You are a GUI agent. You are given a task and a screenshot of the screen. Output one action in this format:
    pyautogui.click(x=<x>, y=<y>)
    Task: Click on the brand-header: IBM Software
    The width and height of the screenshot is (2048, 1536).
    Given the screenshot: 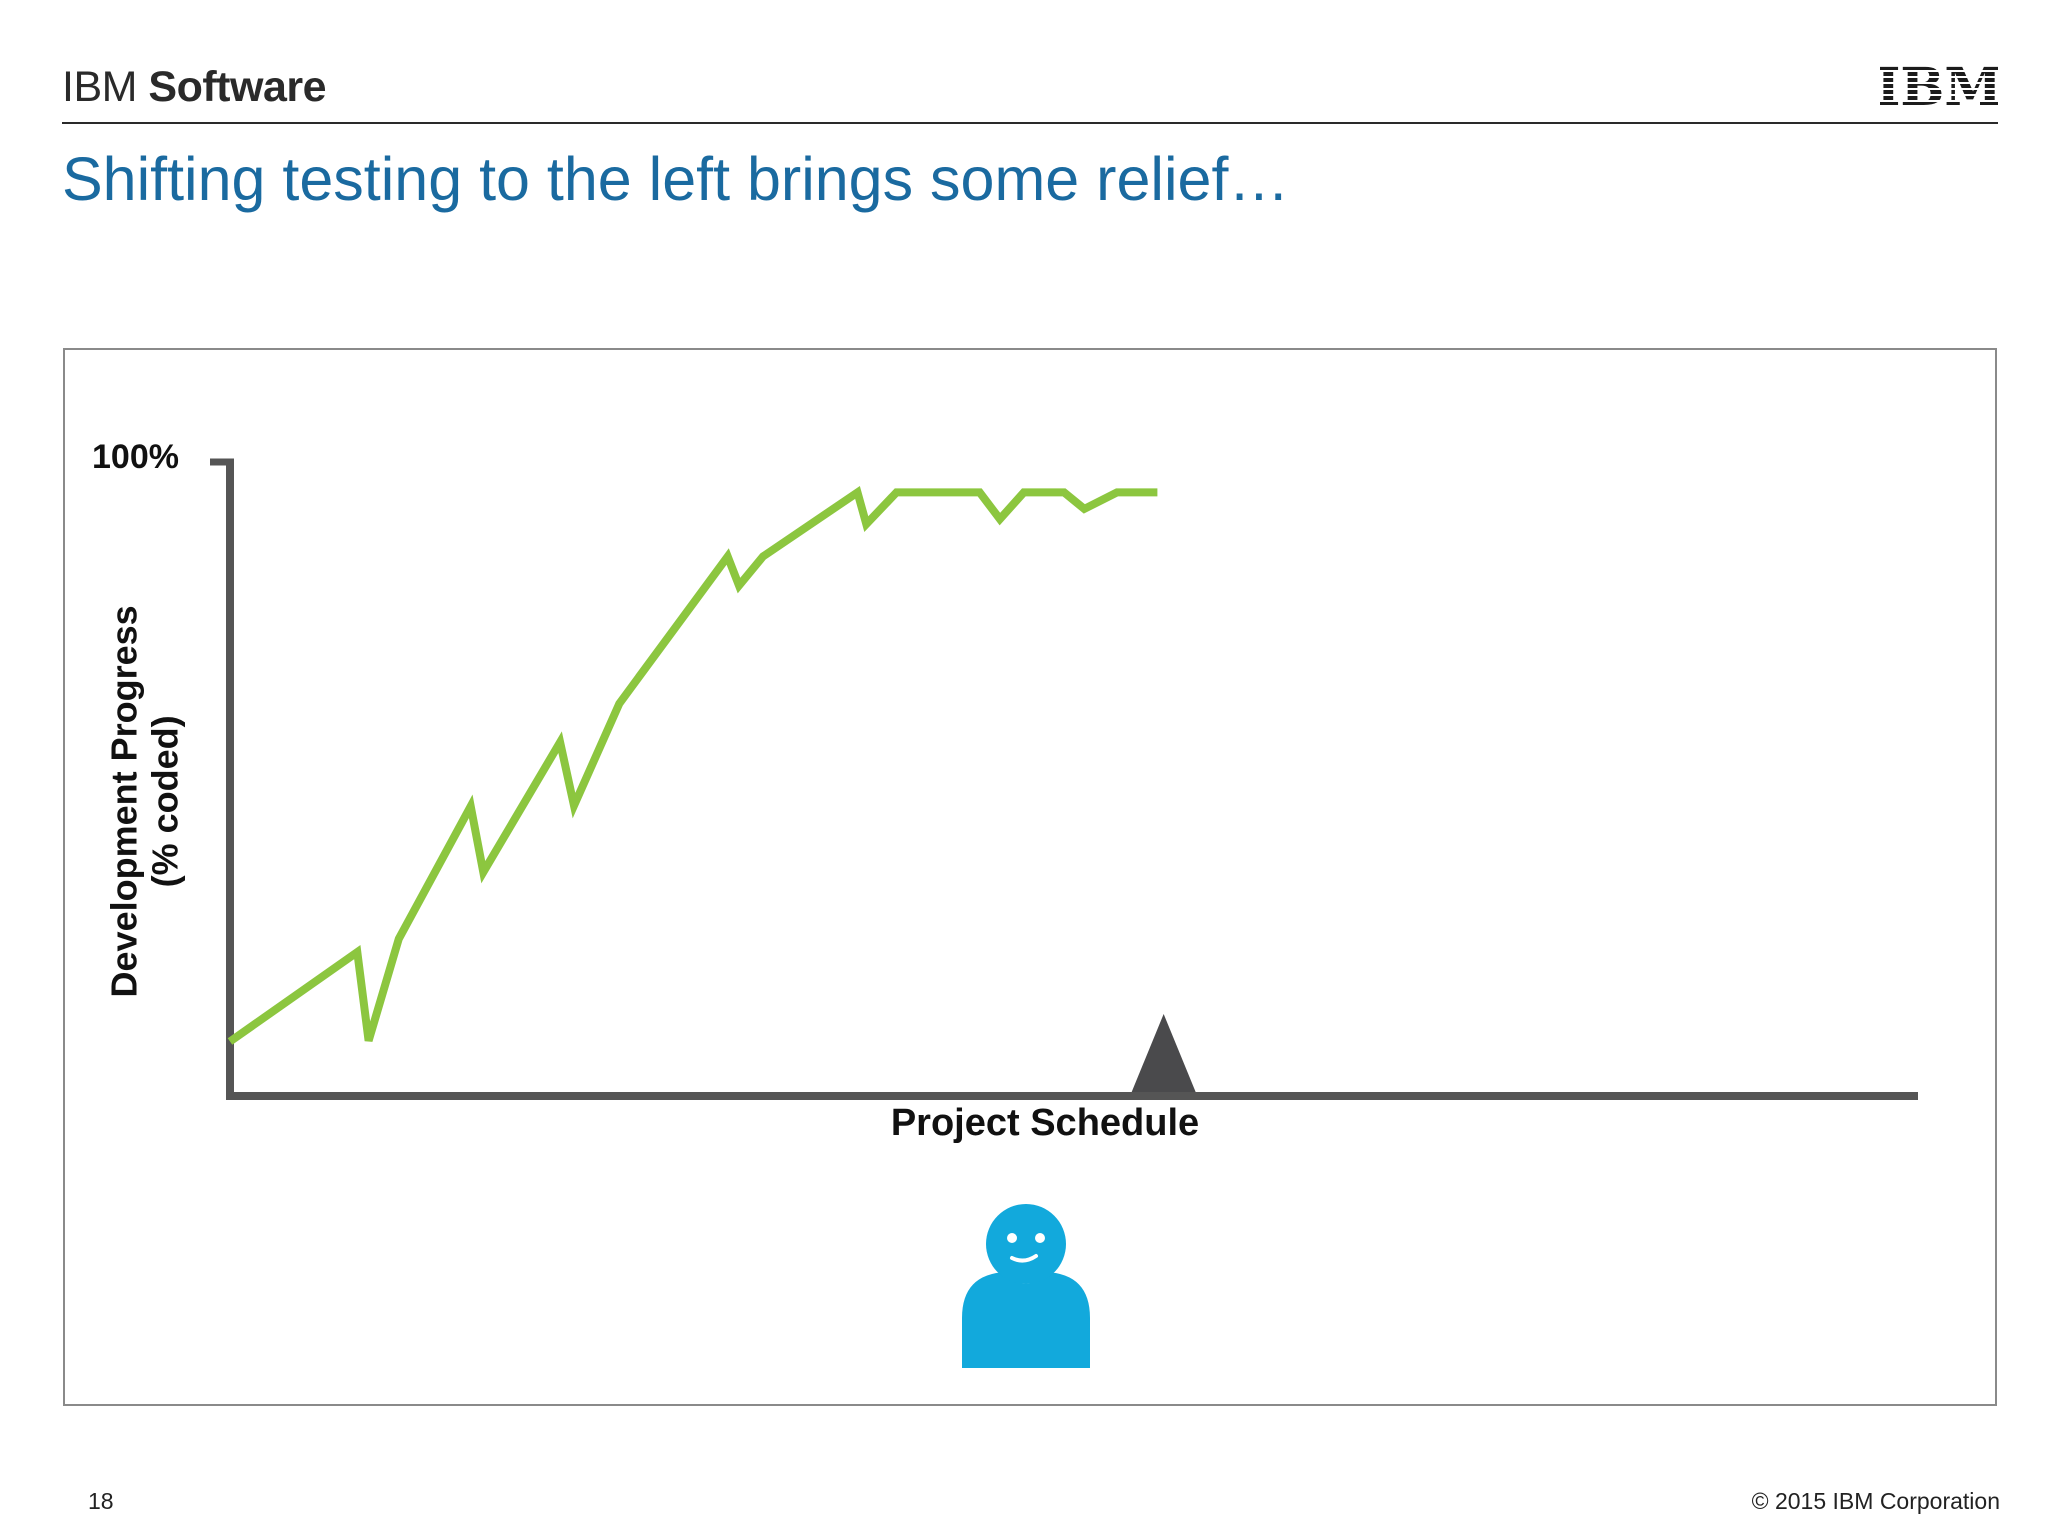 What is the action you would take?
    pyautogui.click(x=194, y=87)
    